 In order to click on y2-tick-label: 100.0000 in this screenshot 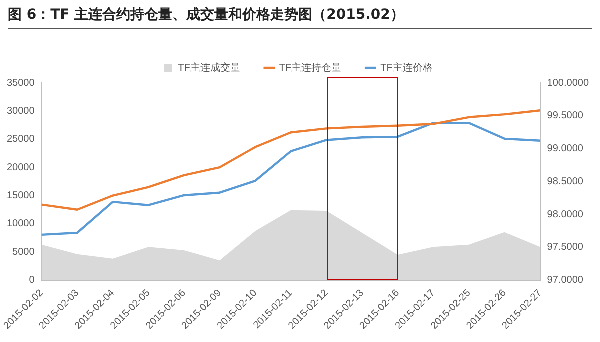, I will do `click(568, 83)`.